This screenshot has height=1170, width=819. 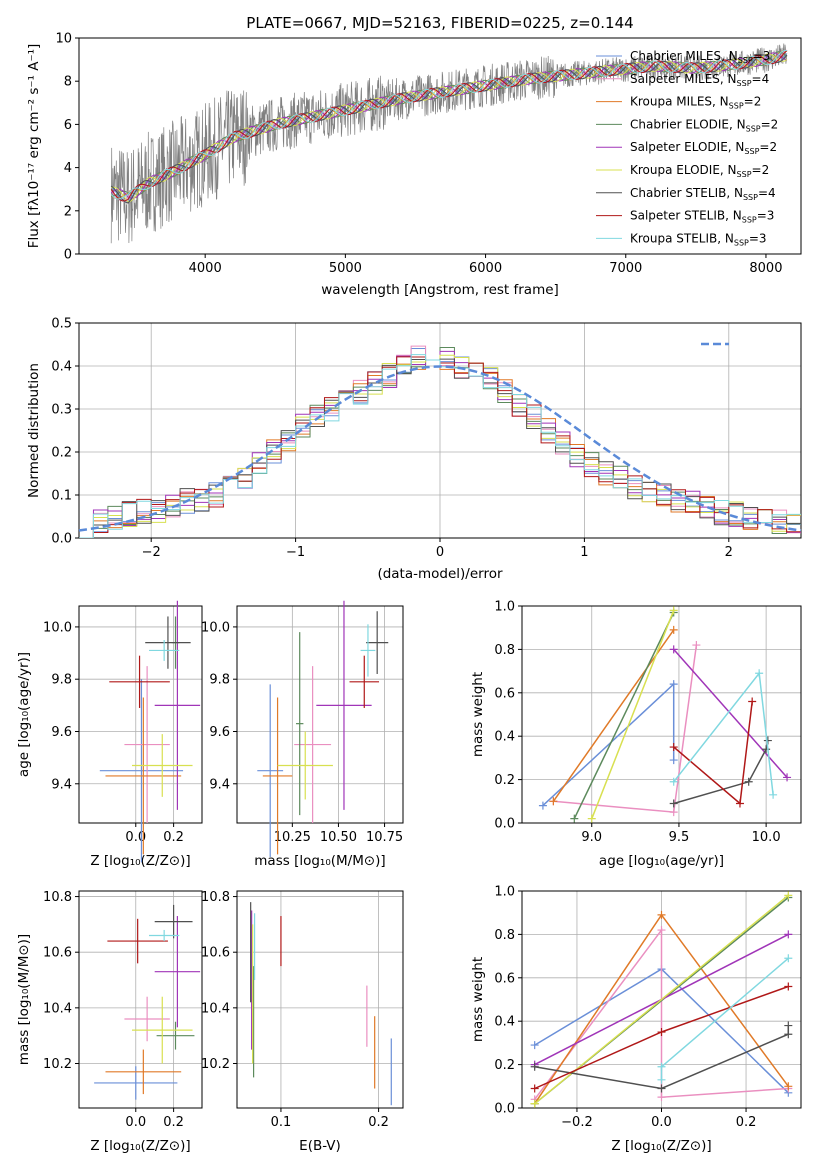 What do you see at coordinates (24, 714) in the screenshot?
I see `y-axis-label: age [log₁₀(age/yr)]` at bounding box center [24, 714].